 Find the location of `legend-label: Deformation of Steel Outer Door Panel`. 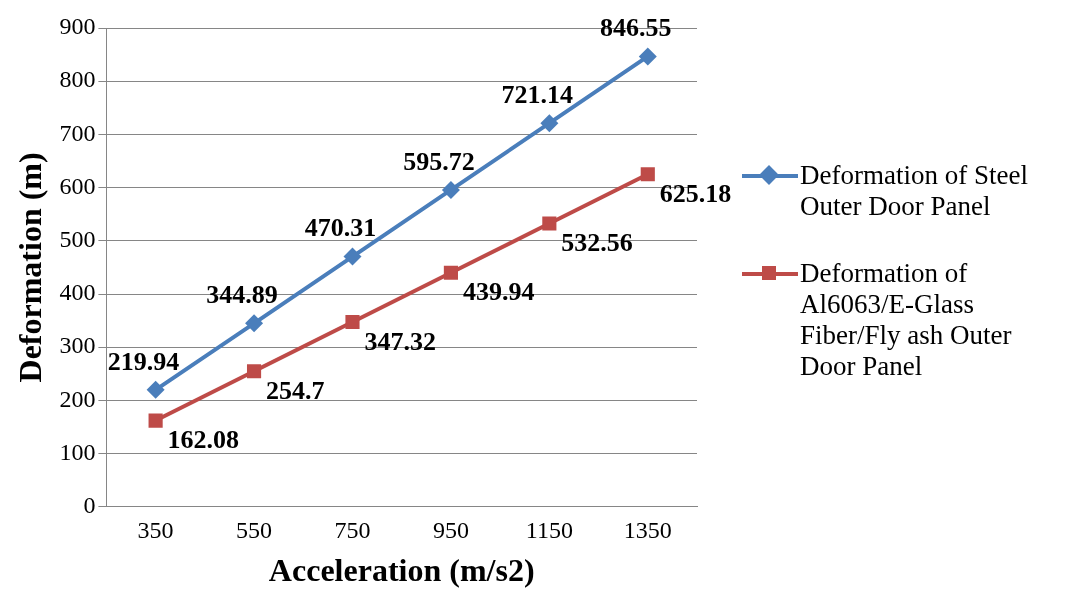

legend-label: Deformation of Steel Outer Door Panel is located at coordinates (914, 190).